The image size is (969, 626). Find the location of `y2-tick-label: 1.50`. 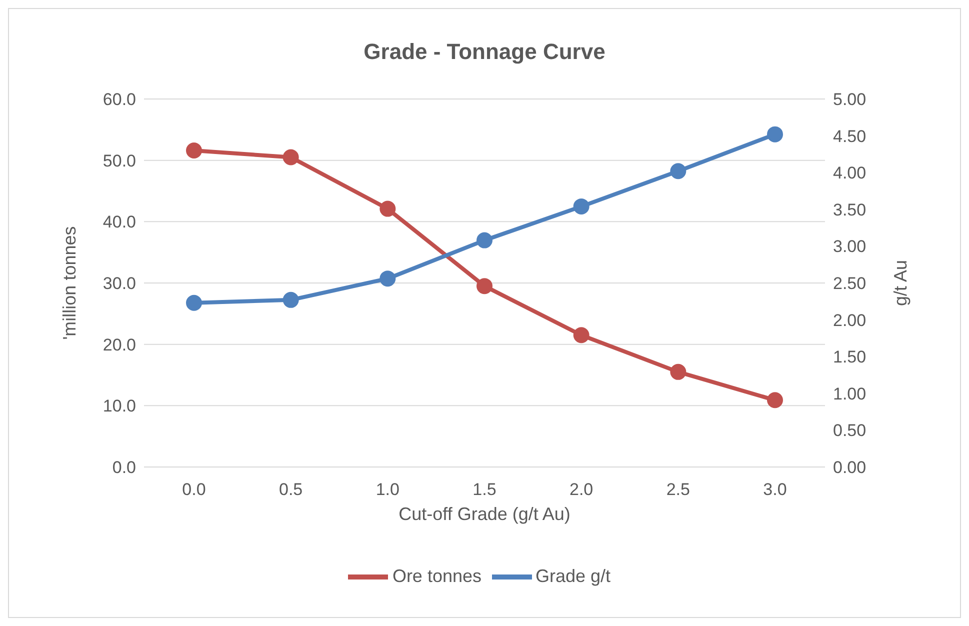

y2-tick-label: 1.50 is located at coordinates (849, 357).